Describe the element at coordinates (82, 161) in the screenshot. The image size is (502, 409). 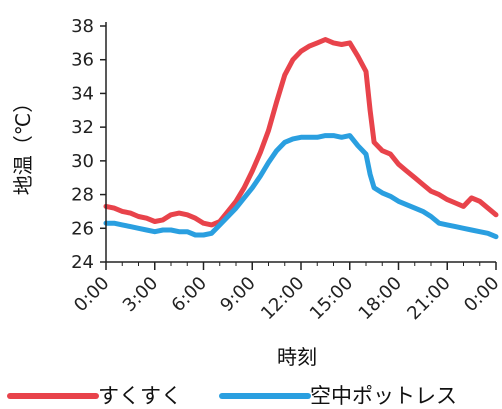
I see `y-tick-label: 30` at that location.